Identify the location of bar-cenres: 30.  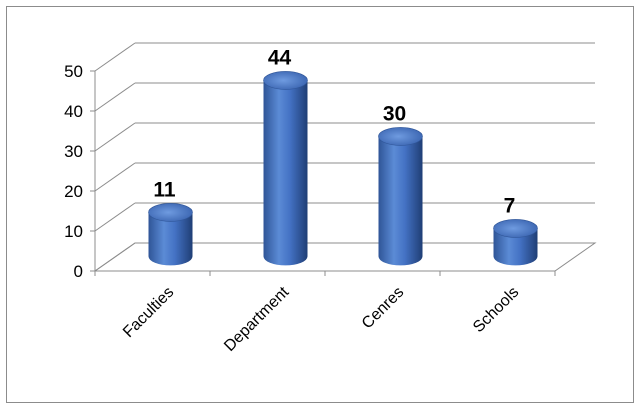
(400, 184).